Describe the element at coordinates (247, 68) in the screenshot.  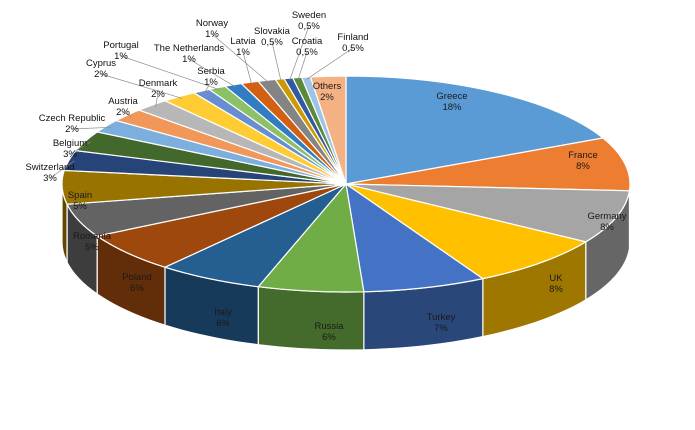
I see `leader-line-latvia` at that location.